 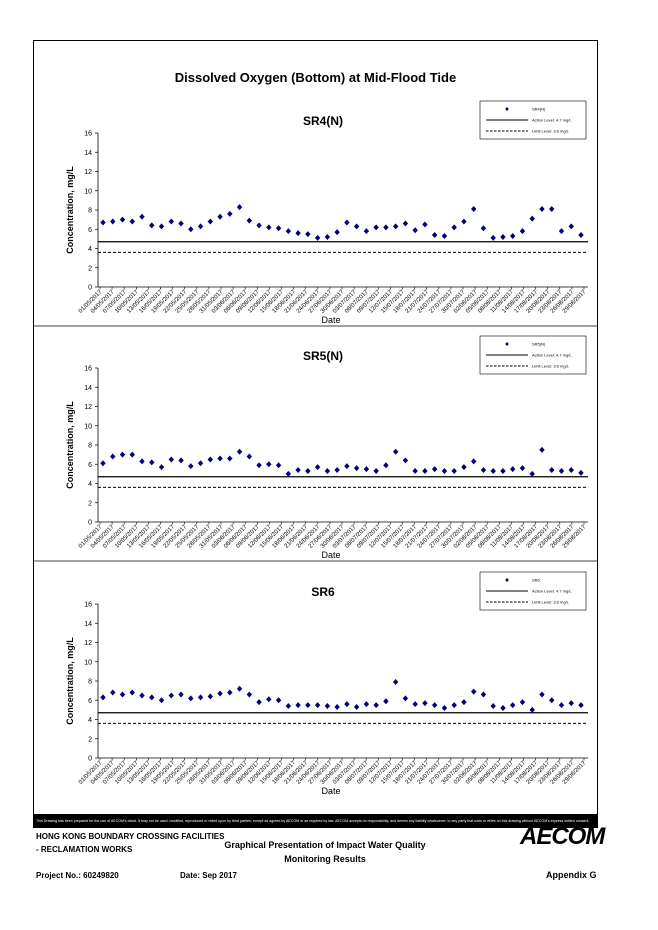 What do you see at coordinates (84, 849) in the screenshot?
I see `client-name-line2: - RECLAMATION WORKS` at bounding box center [84, 849].